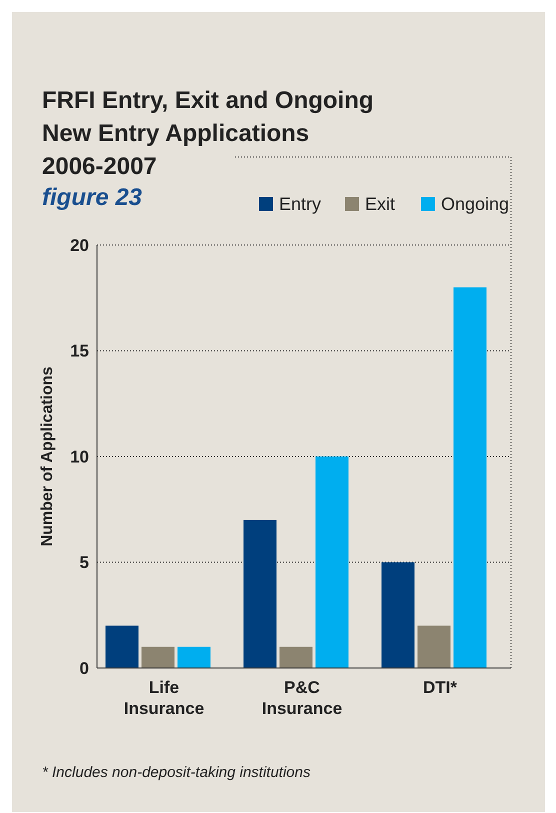  I want to click on chart-subtitle: figure 23, so click(92, 197).